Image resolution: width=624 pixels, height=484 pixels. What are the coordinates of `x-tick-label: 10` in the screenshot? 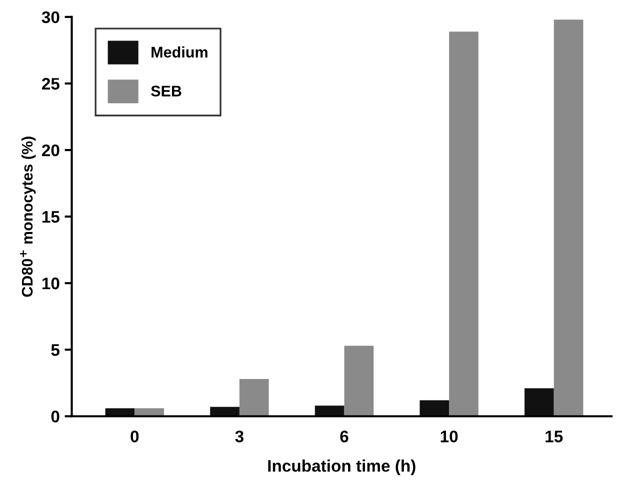 It's located at (449, 436).